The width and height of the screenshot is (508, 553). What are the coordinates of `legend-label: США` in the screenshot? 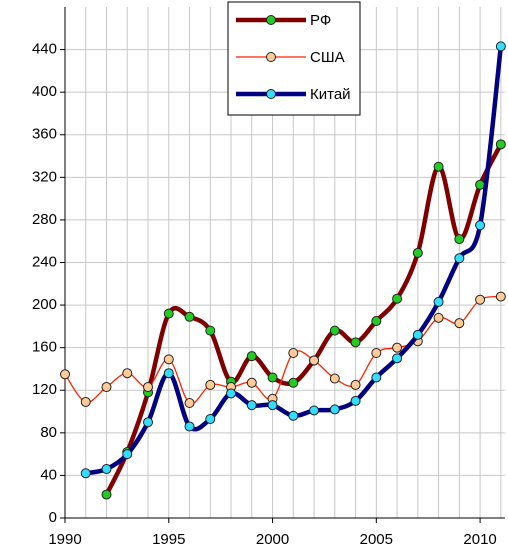 It's located at (327, 57).